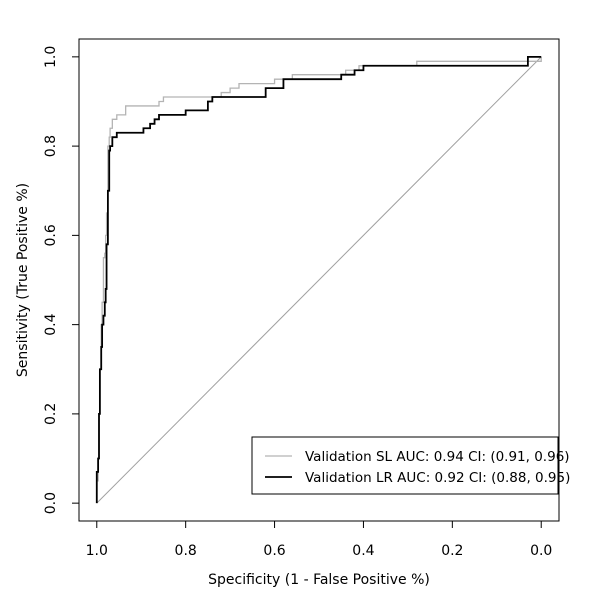 The height and width of the screenshot is (600, 600). I want to click on x-tick-label-3: 0.4, so click(363, 551).